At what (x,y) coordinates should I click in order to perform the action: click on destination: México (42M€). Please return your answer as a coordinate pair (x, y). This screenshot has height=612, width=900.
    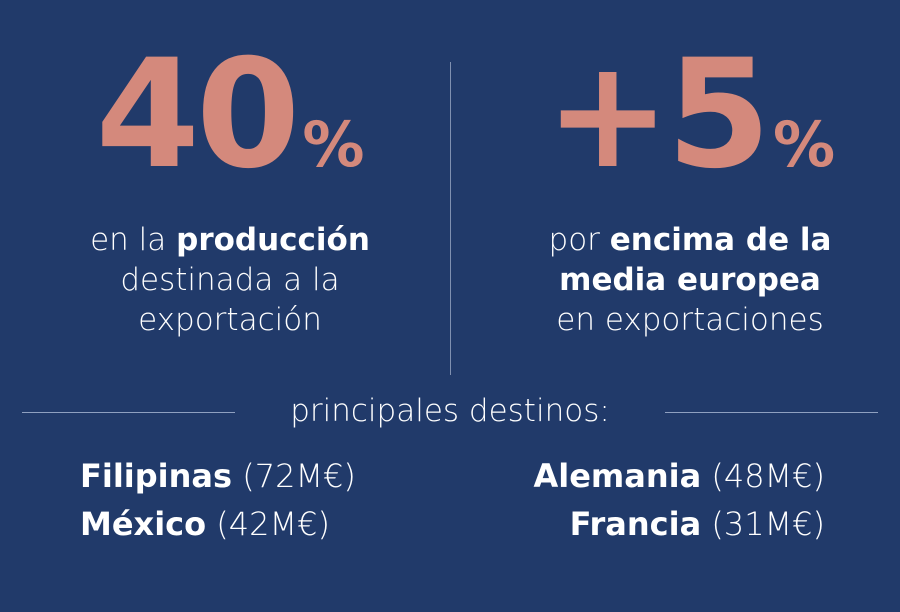
    Looking at the image, I should click on (218, 524).